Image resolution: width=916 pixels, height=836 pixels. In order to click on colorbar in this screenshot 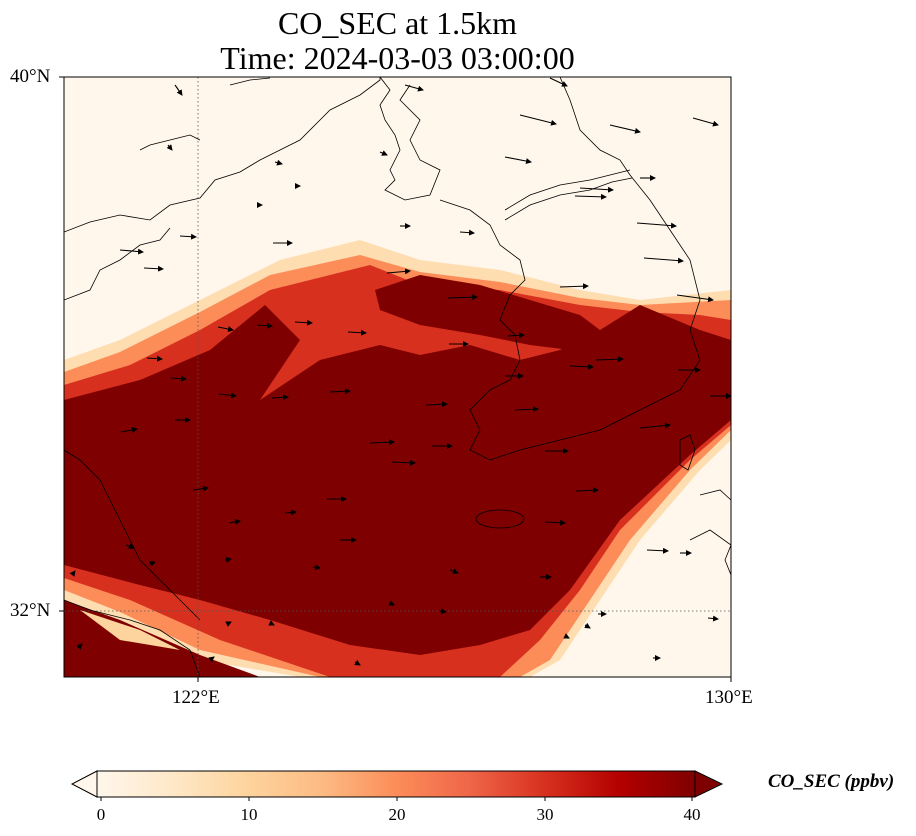, I will do `click(397, 785)`.